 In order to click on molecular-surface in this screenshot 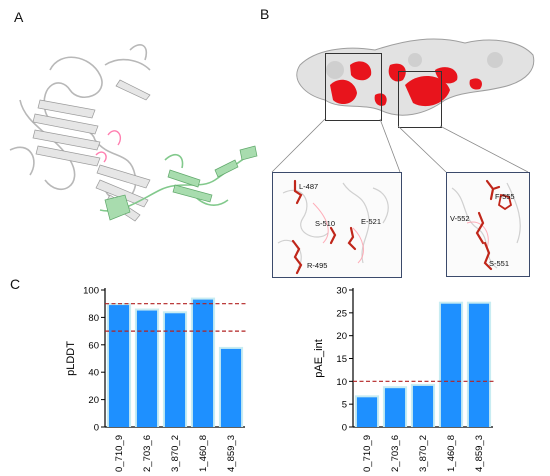, I will do `click(415, 77)`.